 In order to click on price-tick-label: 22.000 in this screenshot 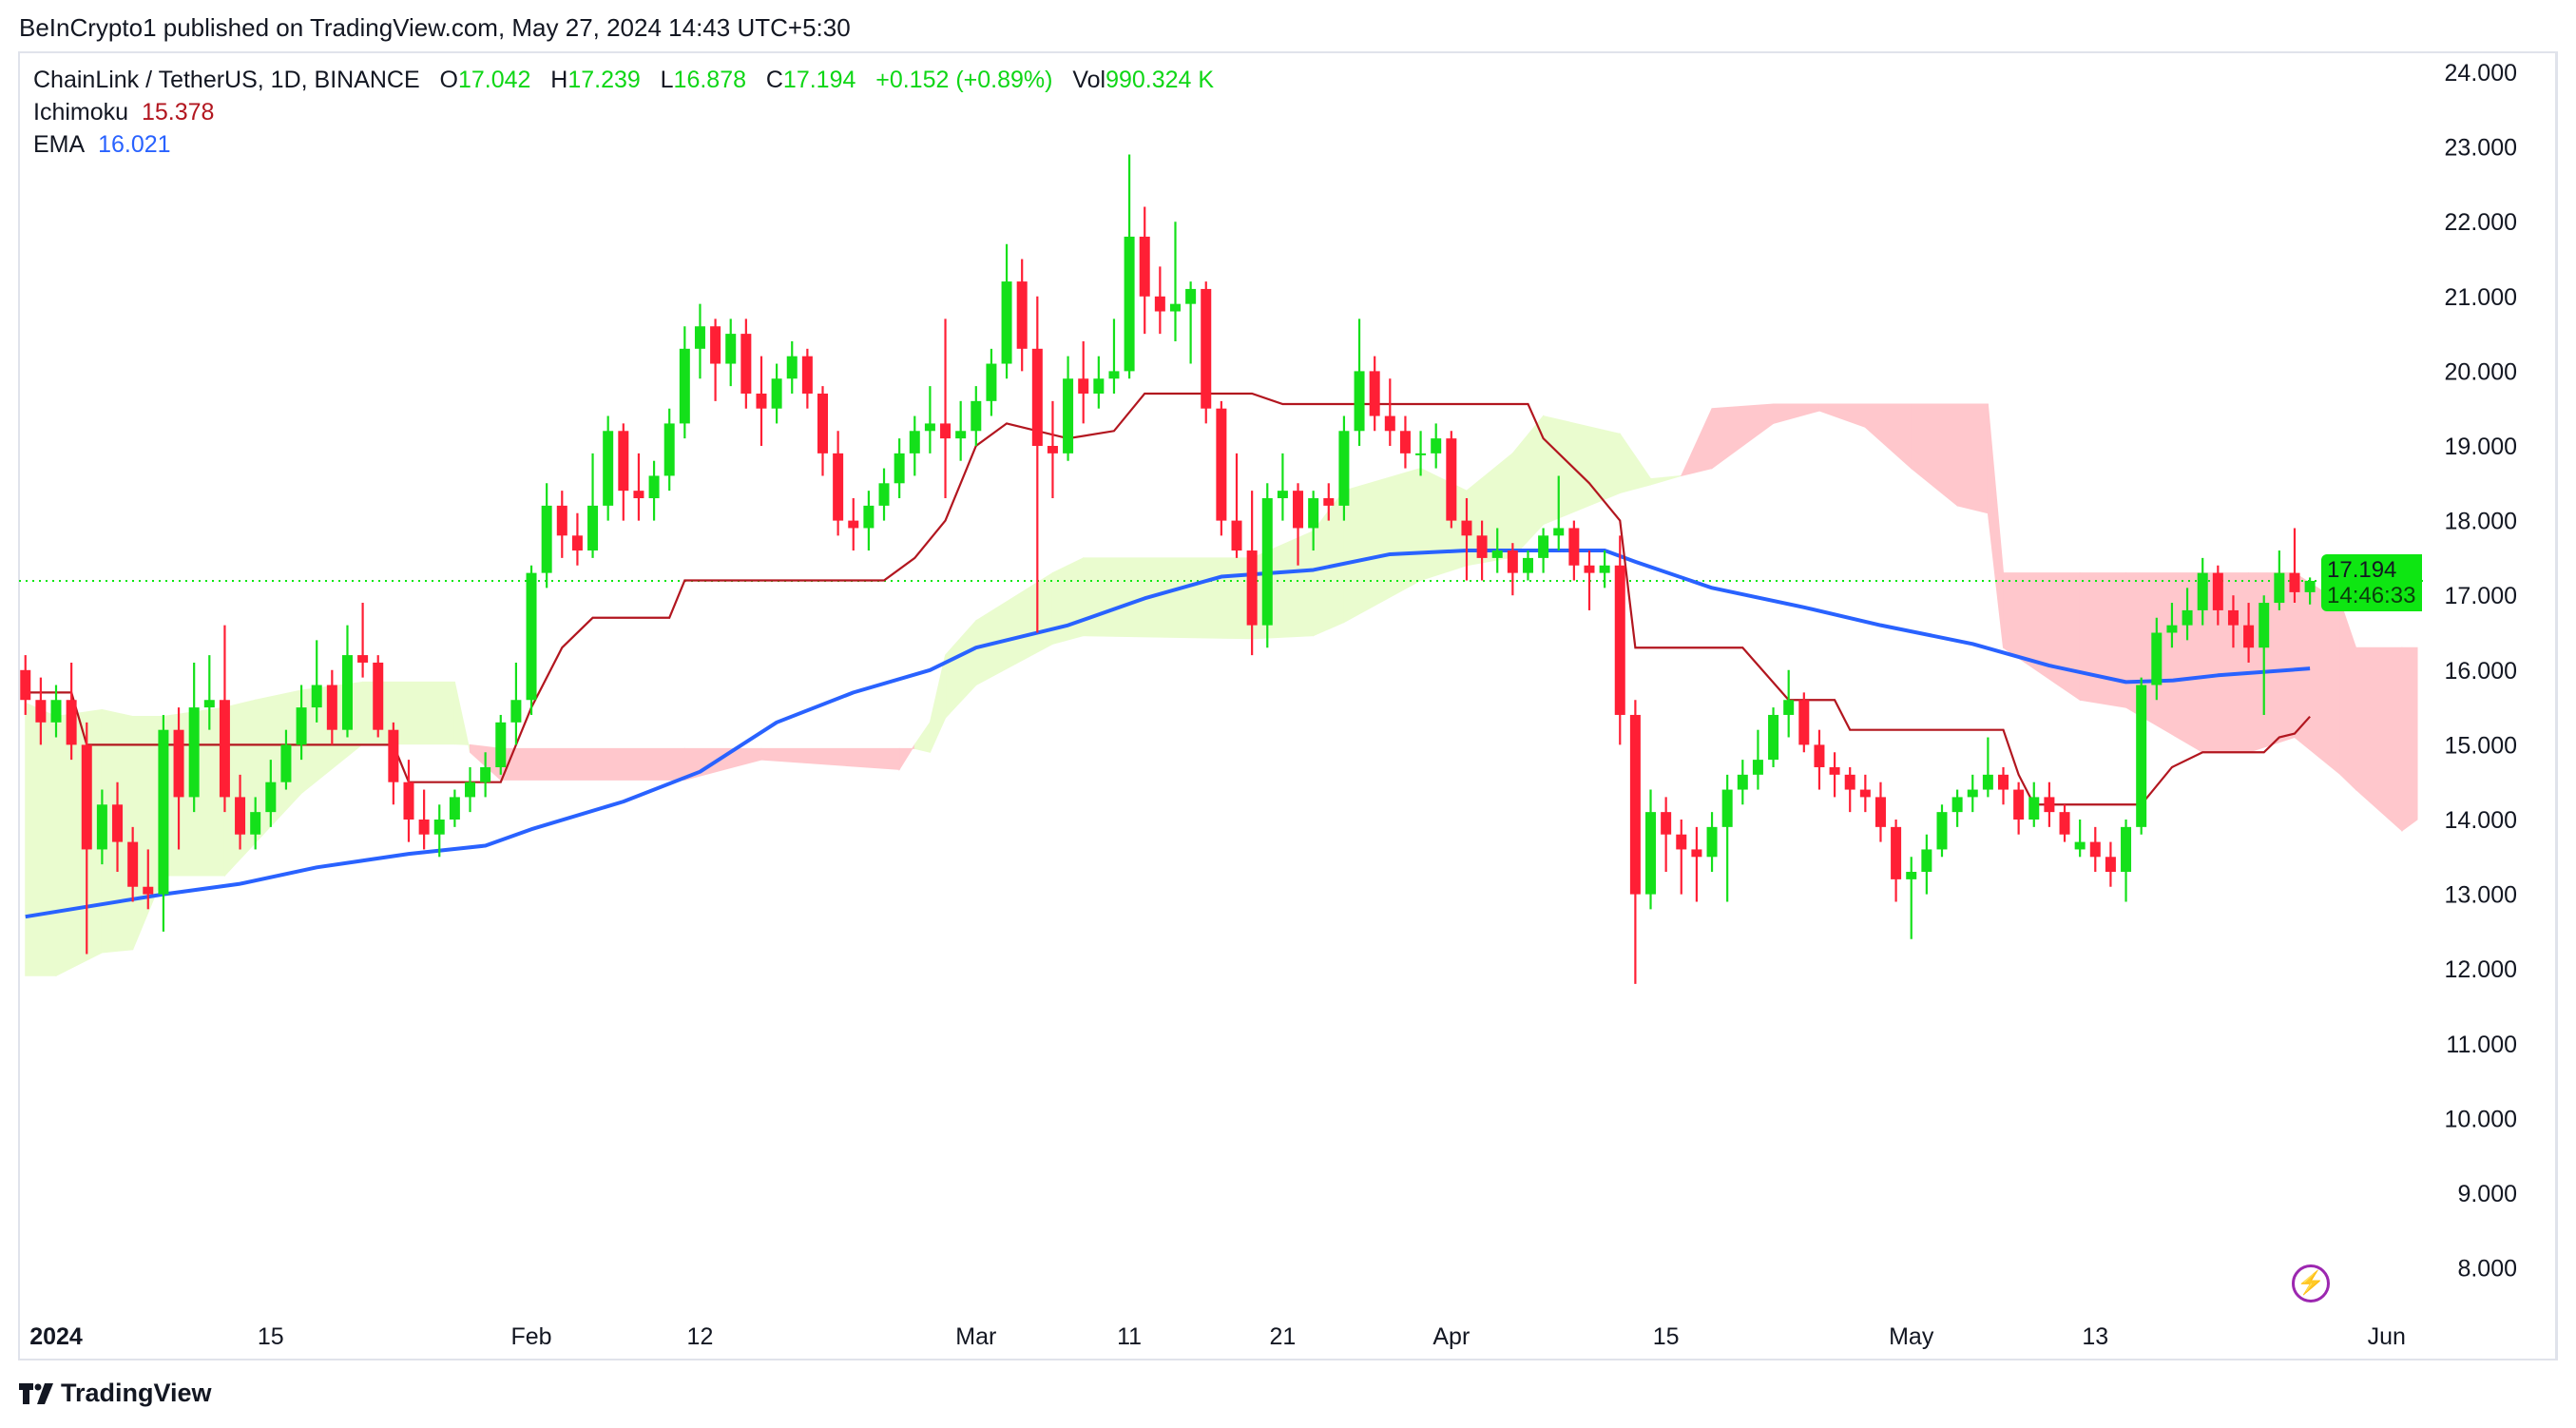, I will do `click(2481, 223)`.